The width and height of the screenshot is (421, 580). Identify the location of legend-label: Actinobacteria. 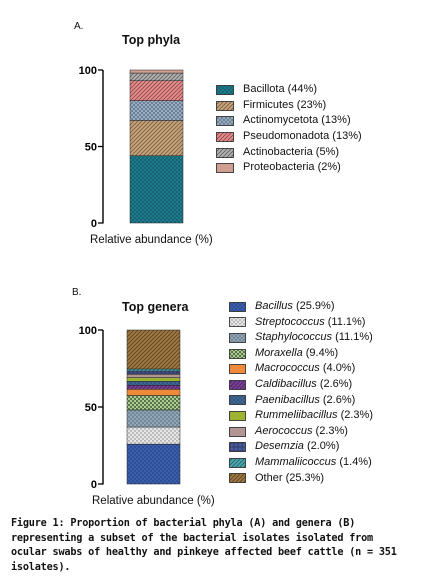
(278, 151).